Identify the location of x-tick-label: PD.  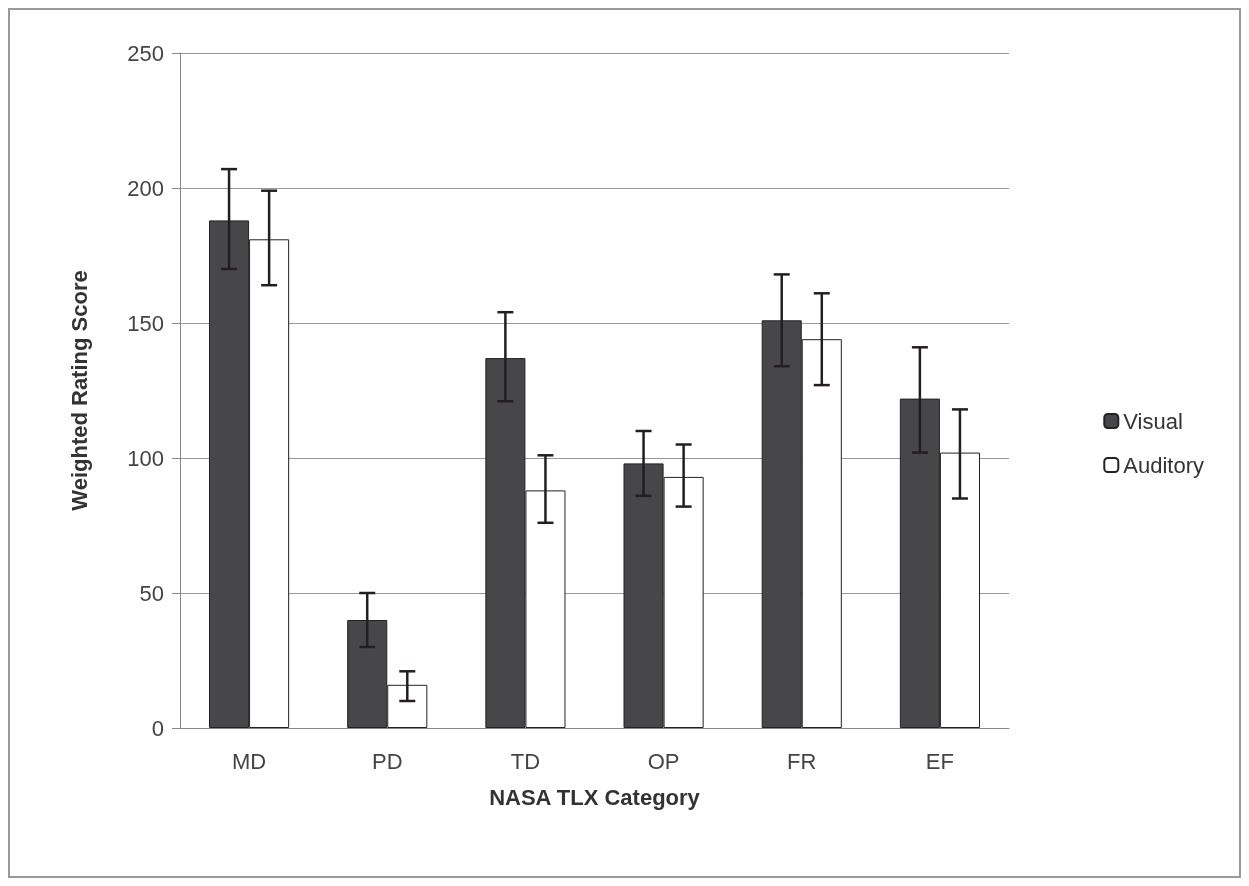
(387, 761).